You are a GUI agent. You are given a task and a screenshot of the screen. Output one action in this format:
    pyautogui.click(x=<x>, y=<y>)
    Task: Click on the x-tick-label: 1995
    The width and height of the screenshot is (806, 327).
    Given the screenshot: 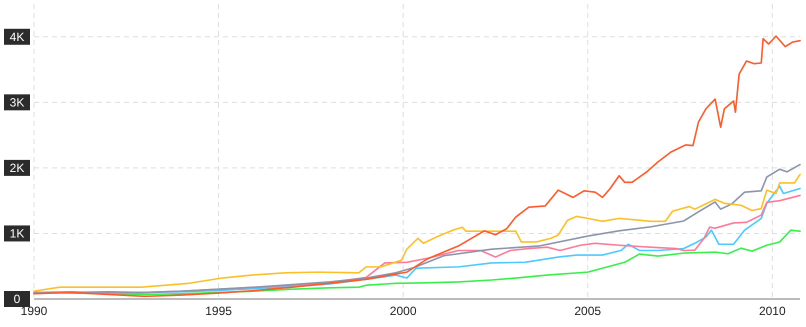 What is the action you would take?
    pyautogui.click(x=218, y=311)
    